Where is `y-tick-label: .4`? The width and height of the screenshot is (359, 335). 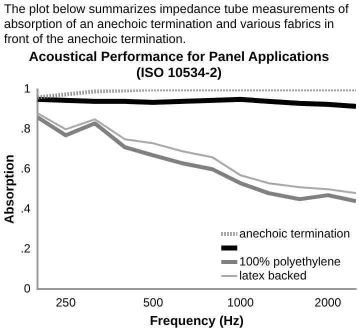
y-tick-label: .4 is located at coordinates (25, 208).